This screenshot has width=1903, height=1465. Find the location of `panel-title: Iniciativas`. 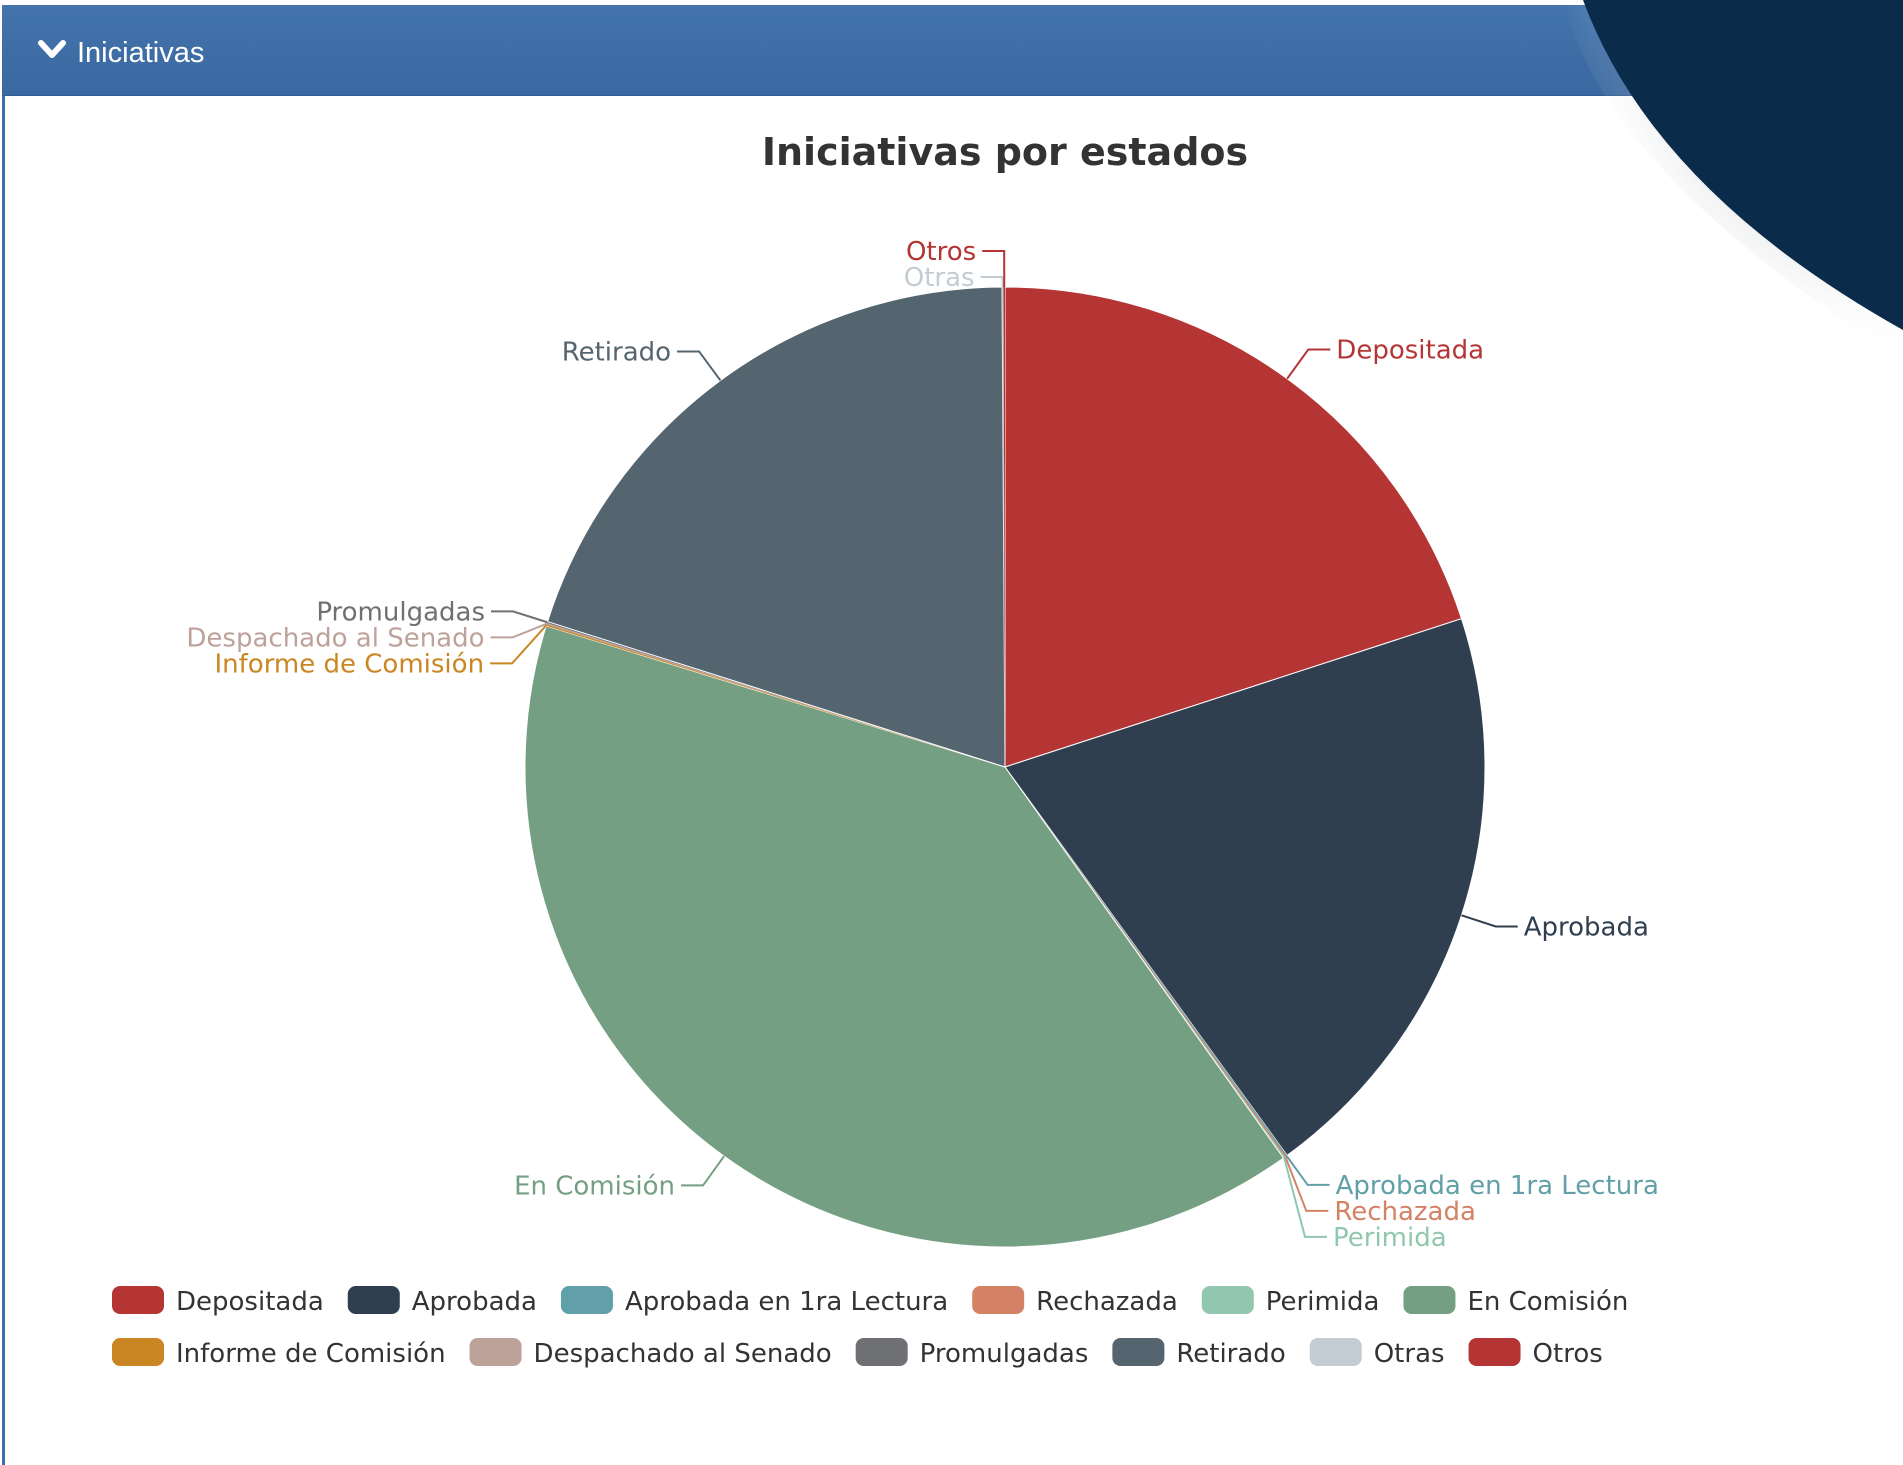

panel-title: Iniciativas is located at coordinates (141, 53).